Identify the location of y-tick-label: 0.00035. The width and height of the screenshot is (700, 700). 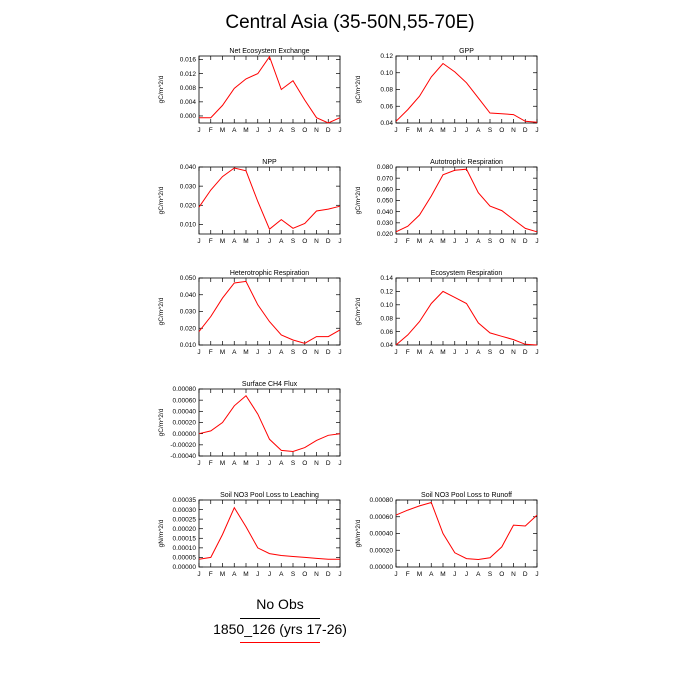
(185, 500).